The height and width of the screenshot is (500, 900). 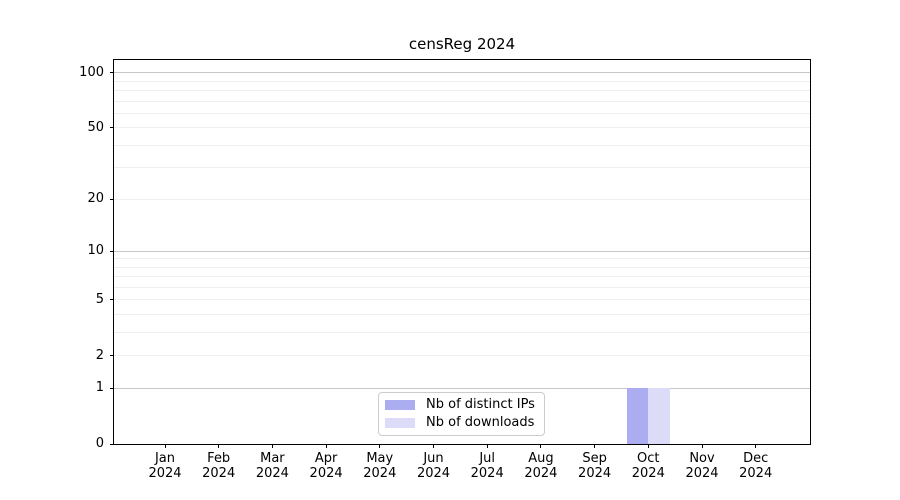 What do you see at coordinates (95, 251) in the screenshot?
I see `y-tick-label: 10` at bounding box center [95, 251].